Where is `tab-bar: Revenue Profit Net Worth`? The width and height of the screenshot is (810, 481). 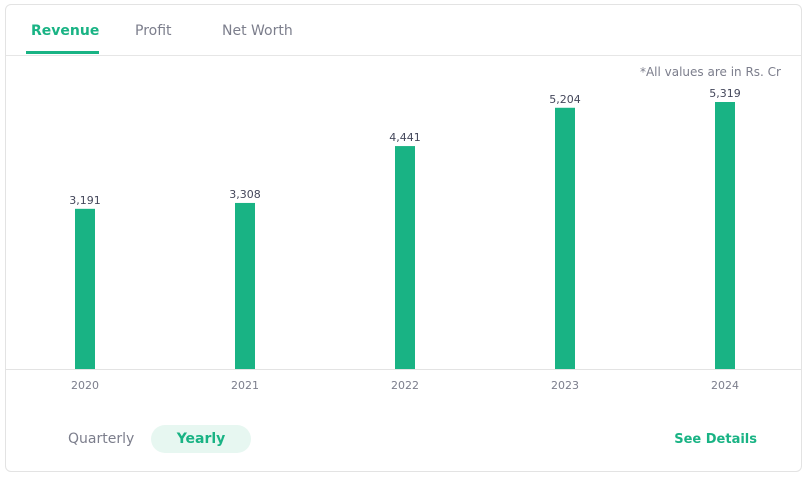 tab-bar: Revenue Profit Net Worth is located at coordinates (403, 30).